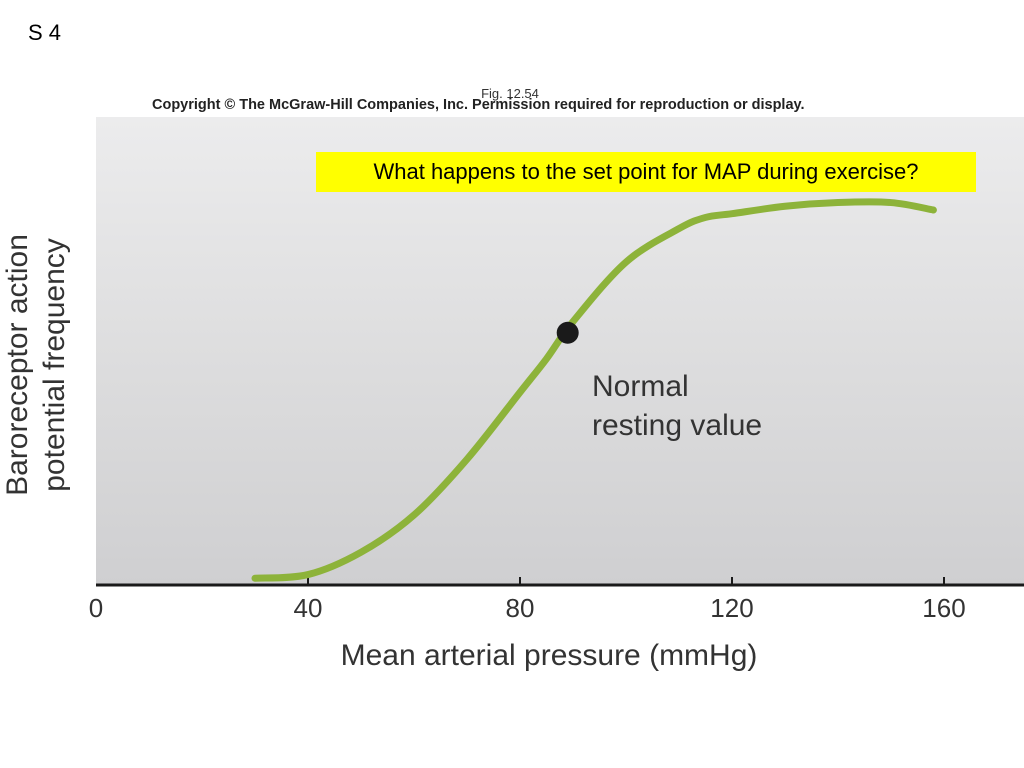 This screenshot has height=768, width=1024. Describe the element at coordinates (17, 365) in the screenshot. I see `y-axis-title-line: Baroreceptor action` at that location.